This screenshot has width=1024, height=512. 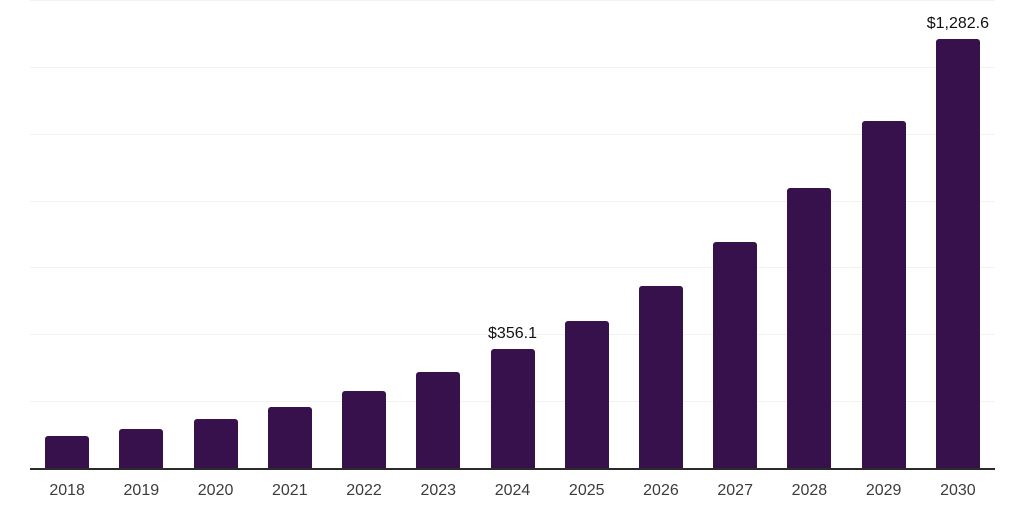 I want to click on bar-2026, so click(x=660, y=377).